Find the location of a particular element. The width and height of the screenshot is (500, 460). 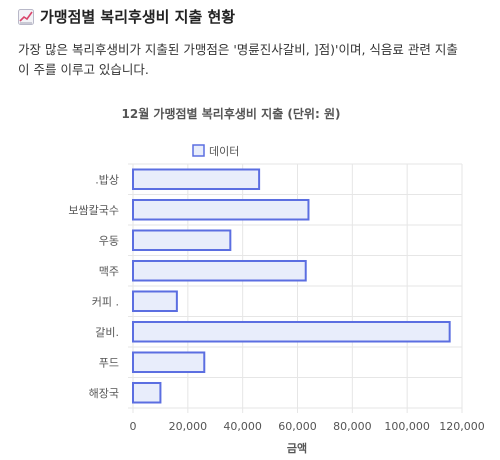

x-tick-label: 20,000 is located at coordinates (188, 426).